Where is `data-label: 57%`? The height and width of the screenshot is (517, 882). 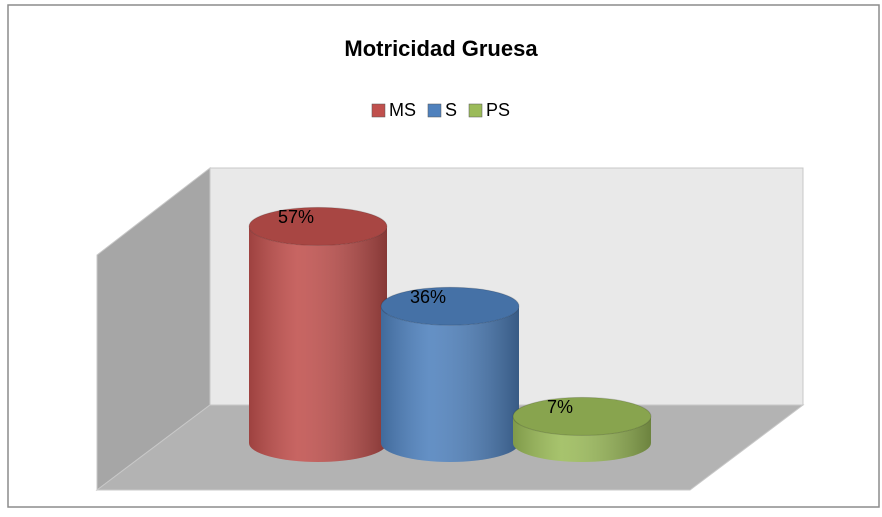 data-label: 57% is located at coordinates (296, 217).